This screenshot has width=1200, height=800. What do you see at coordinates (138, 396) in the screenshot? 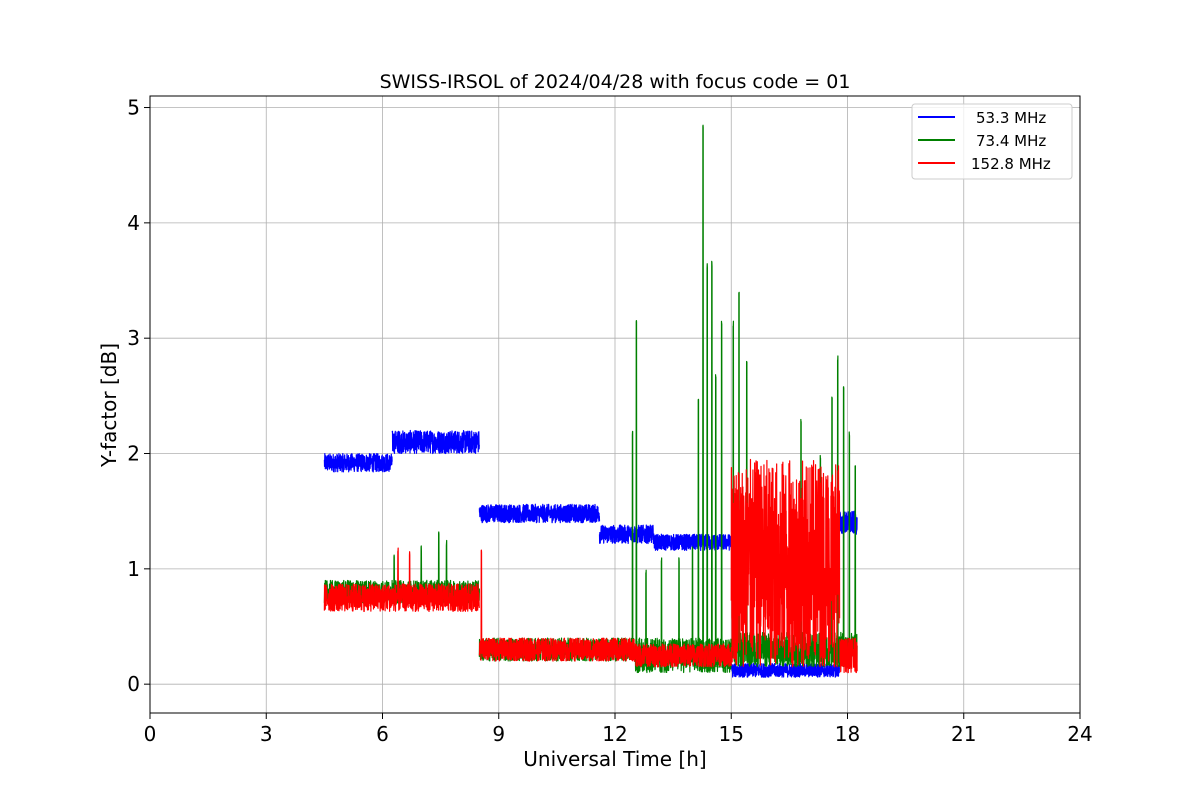
I see `y-ticks: 0 1 2 3 4 5` at bounding box center [138, 396].